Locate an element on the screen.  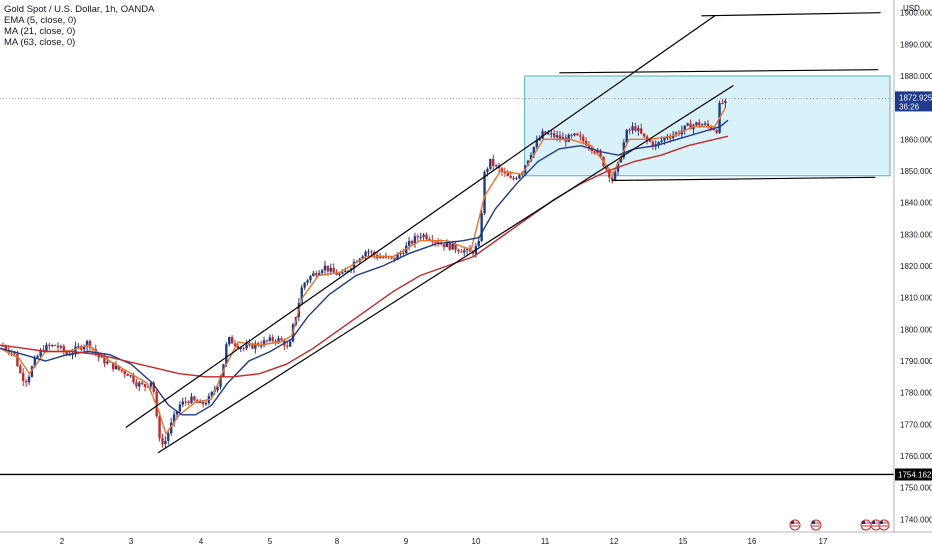
last-price-tag is located at coordinates (913, 101).